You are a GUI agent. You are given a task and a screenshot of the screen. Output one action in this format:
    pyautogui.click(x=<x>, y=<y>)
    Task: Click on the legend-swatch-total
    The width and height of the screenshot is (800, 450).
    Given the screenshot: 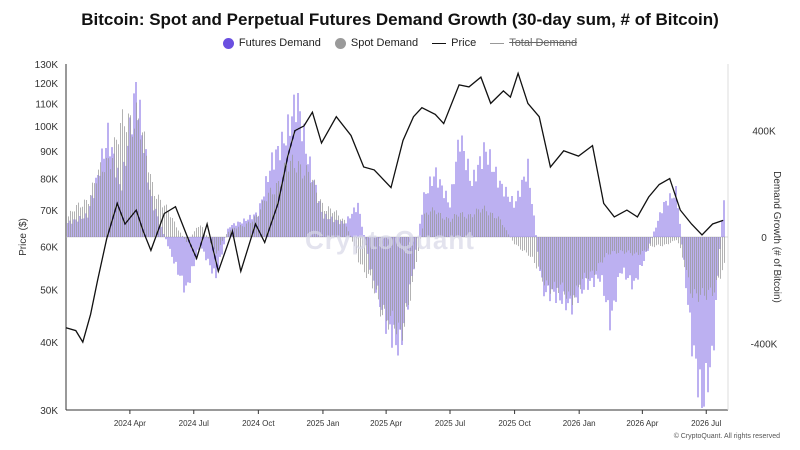 What is the action you would take?
    pyautogui.click(x=497, y=43)
    